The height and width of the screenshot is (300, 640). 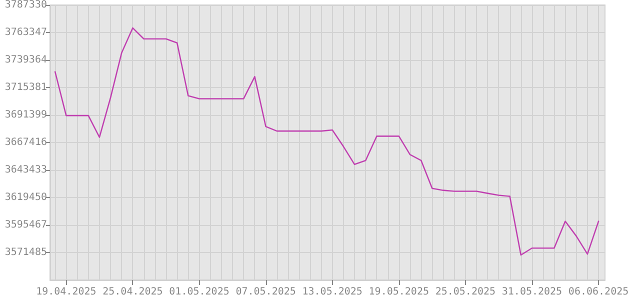 I want to click on y-tick-label: 3739364, so click(x=25, y=60).